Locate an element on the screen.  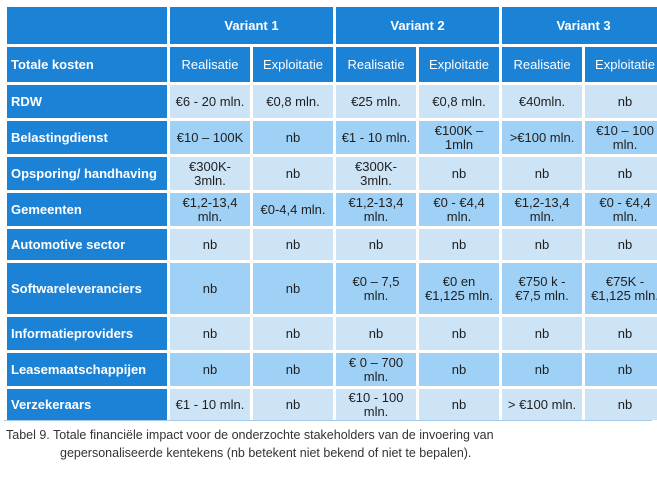
row-label: Informatieproviders is located at coordinates (87, 333).